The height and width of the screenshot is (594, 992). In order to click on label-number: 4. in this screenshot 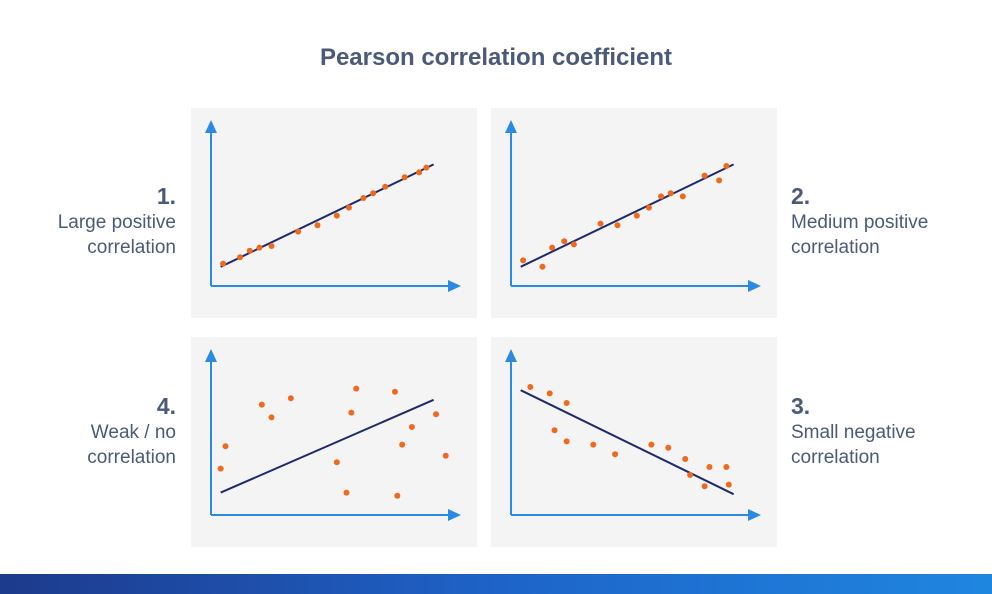, I will do `click(166, 406)`.